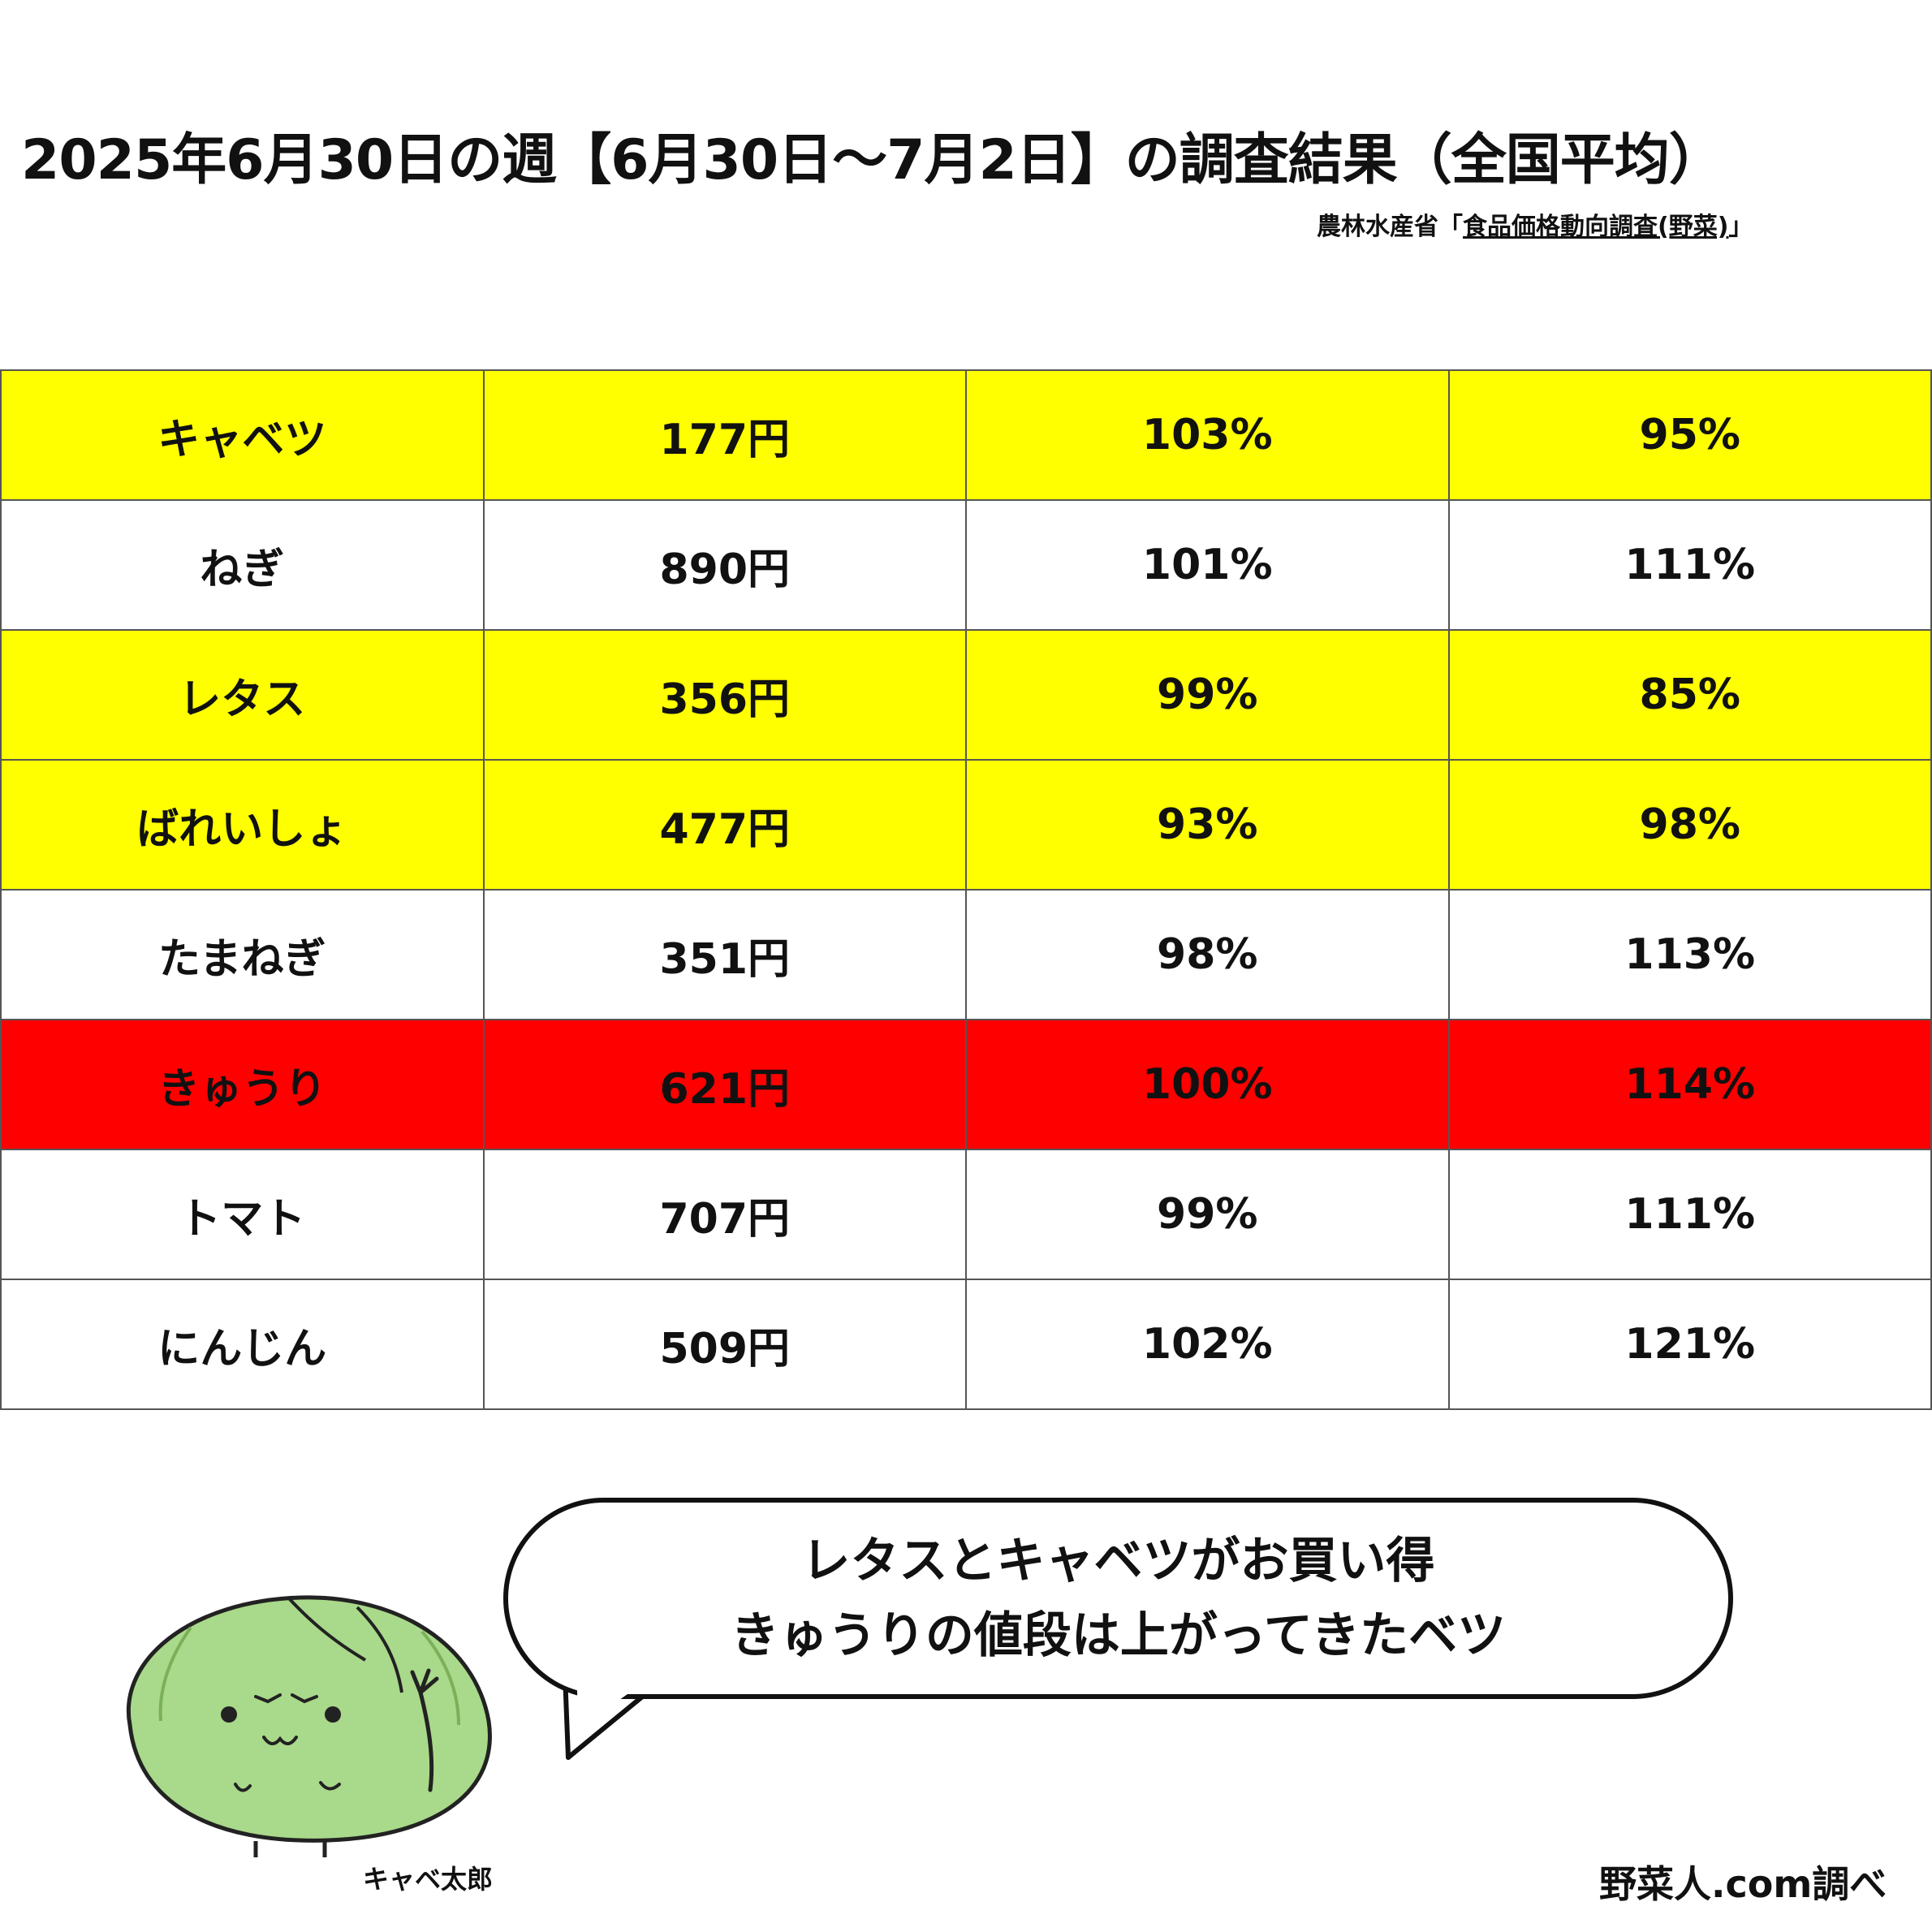 The height and width of the screenshot is (1932, 1932). I want to click on table-row: たまねぎ 351円 98% 113%, so click(966, 954).